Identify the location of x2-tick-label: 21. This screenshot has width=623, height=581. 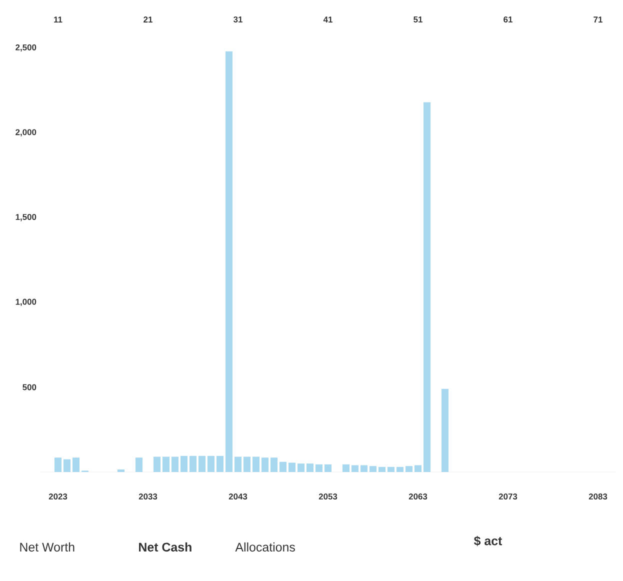
(148, 19).